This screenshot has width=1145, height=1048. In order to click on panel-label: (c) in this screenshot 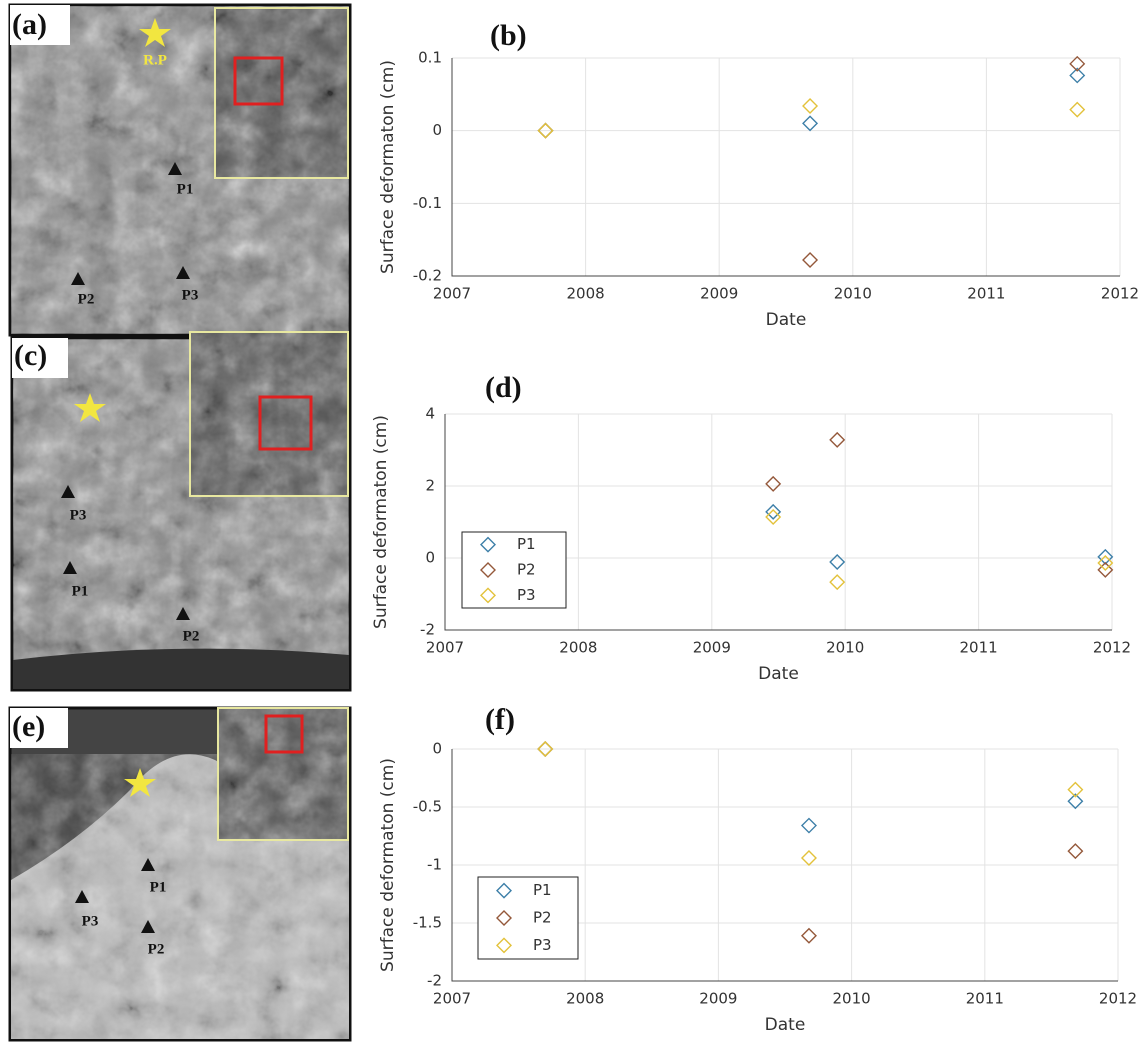, I will do `click(30, 355)`.